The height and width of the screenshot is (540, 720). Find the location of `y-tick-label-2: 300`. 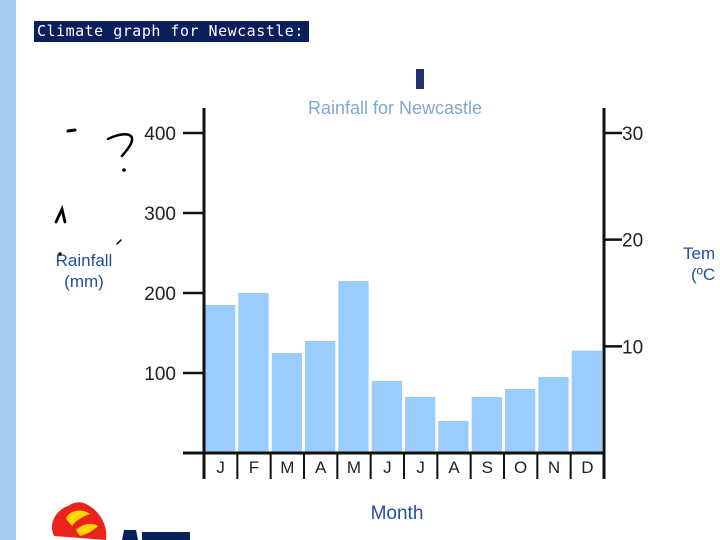

y-tick-label-2: 300 is located at coordinates (160, 214).